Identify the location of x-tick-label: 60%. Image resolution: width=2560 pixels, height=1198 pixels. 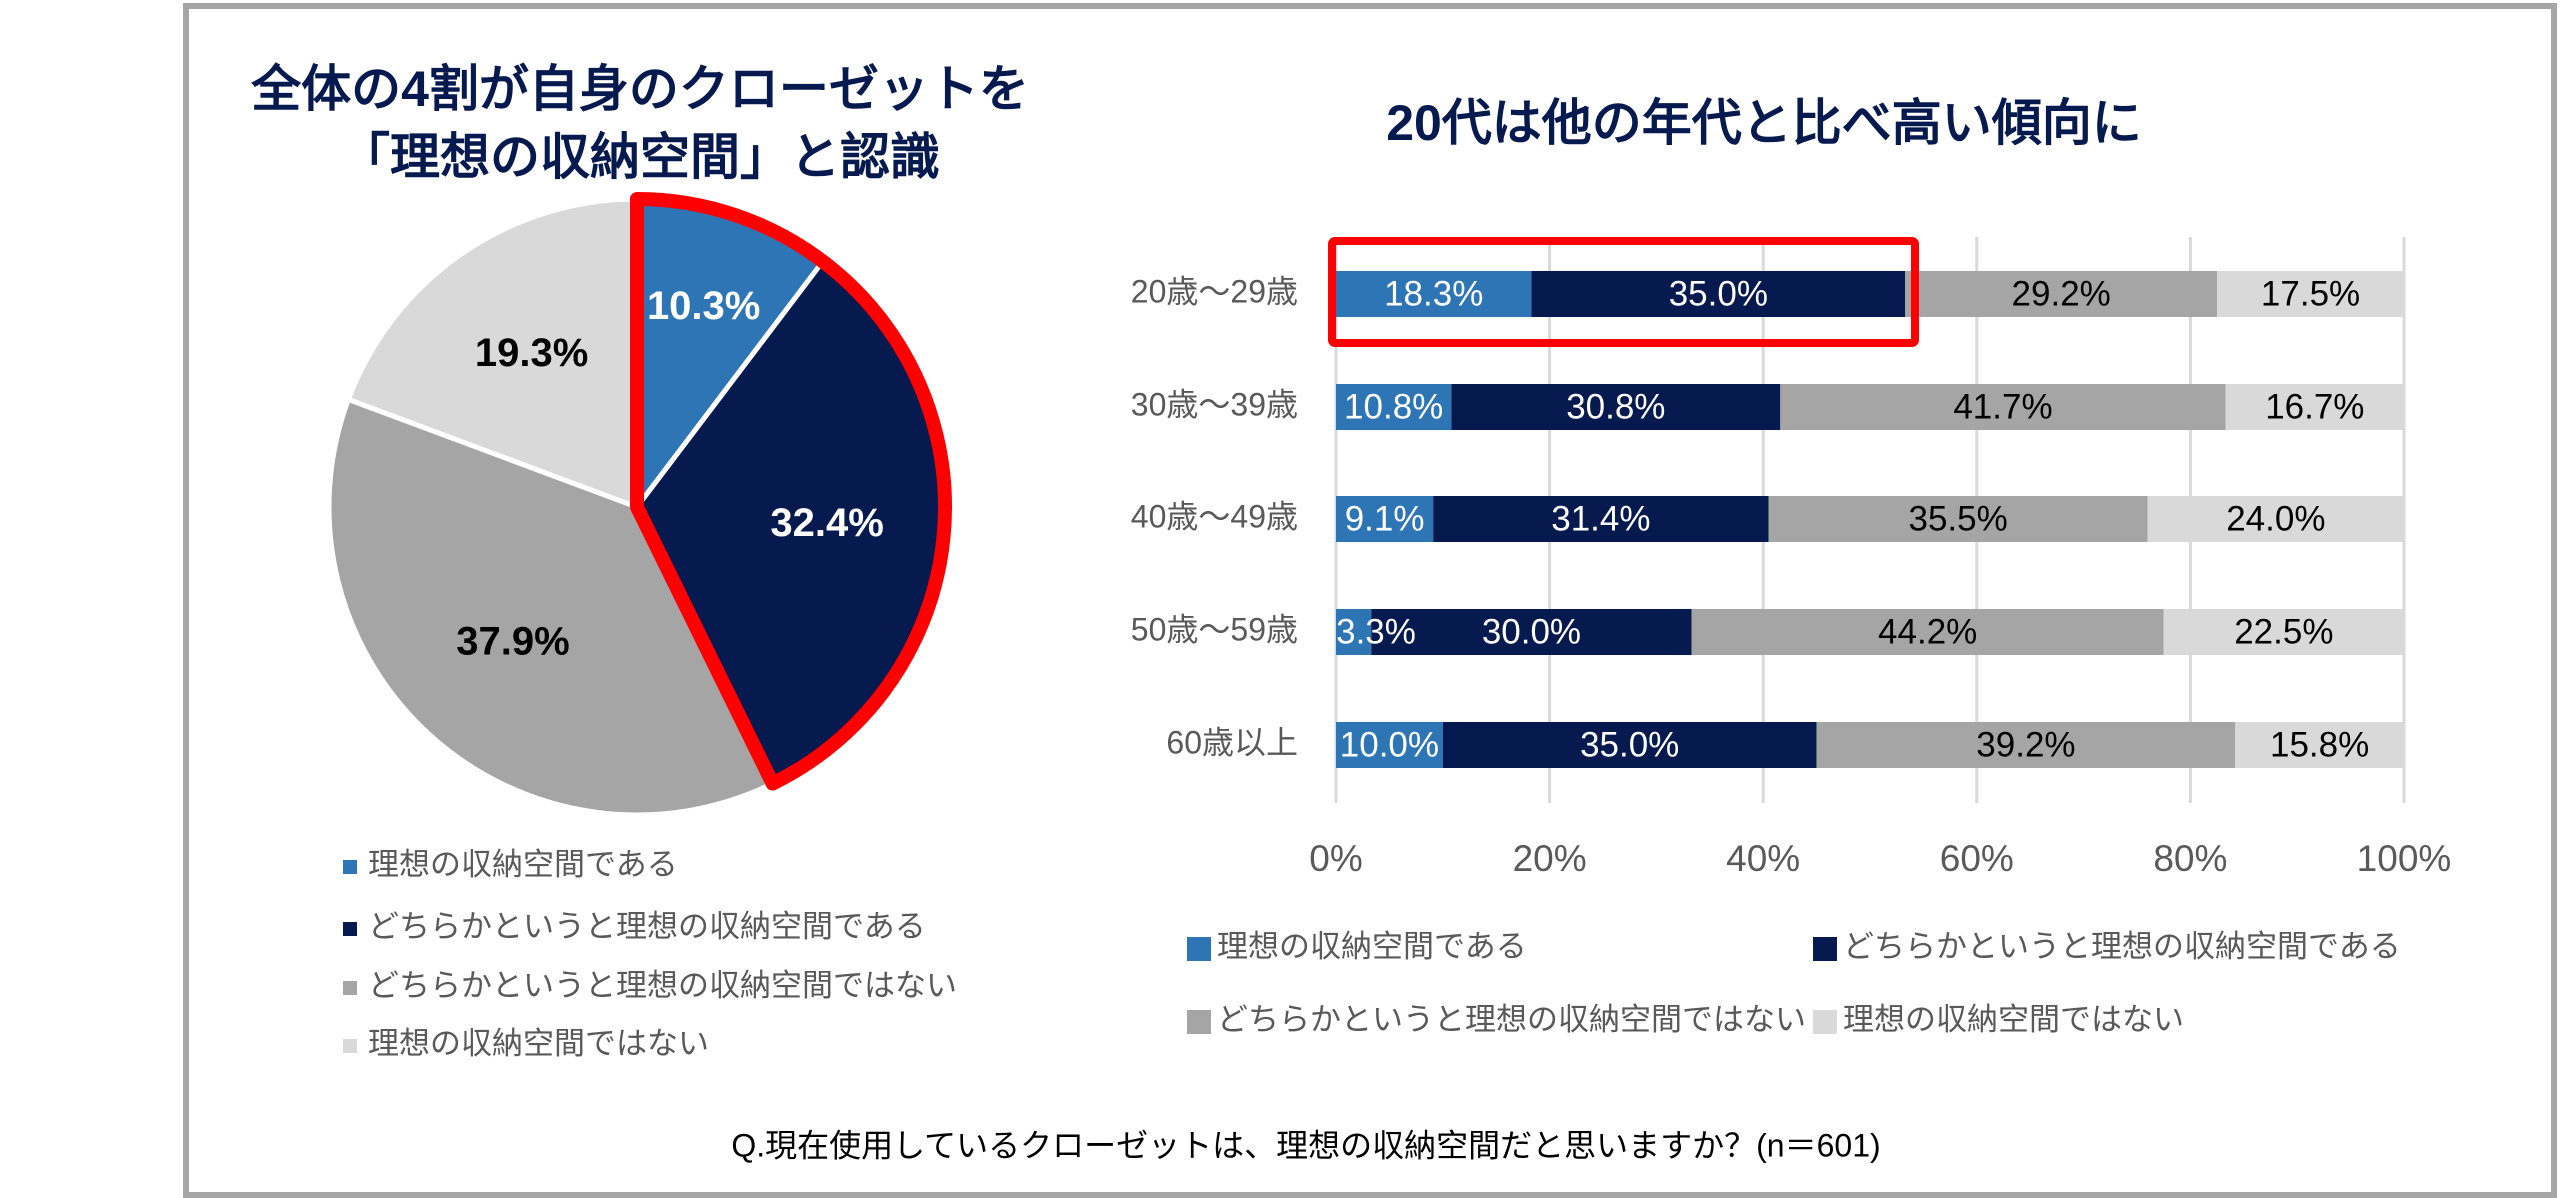
(1977, 858).